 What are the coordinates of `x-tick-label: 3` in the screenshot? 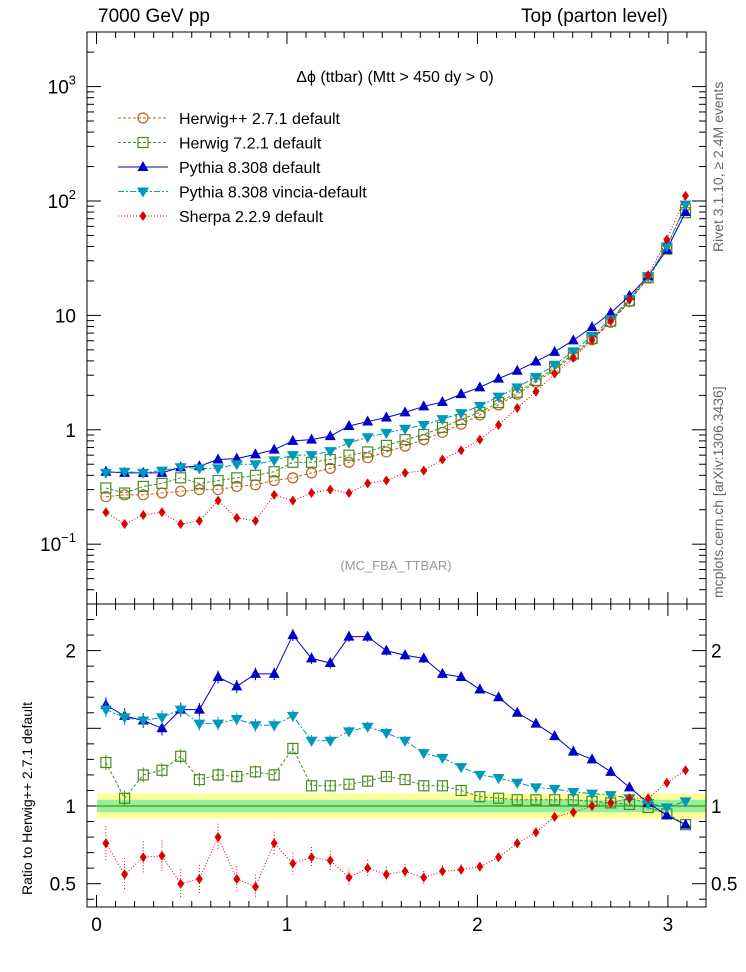 It's located at (668, 925).